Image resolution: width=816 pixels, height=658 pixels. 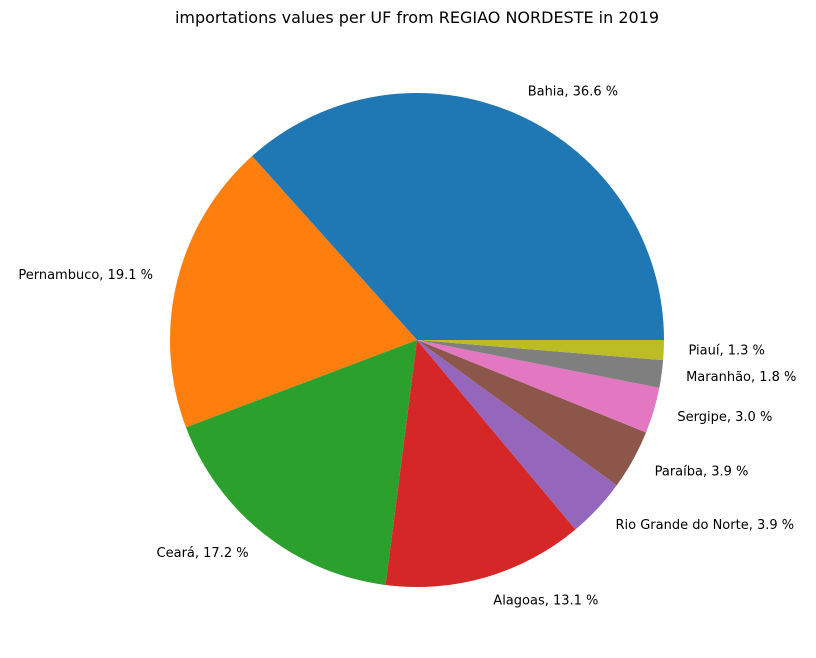 I want to click on pie-slice-label: Piauí, 1.3 %, so click(x=727, y=351).